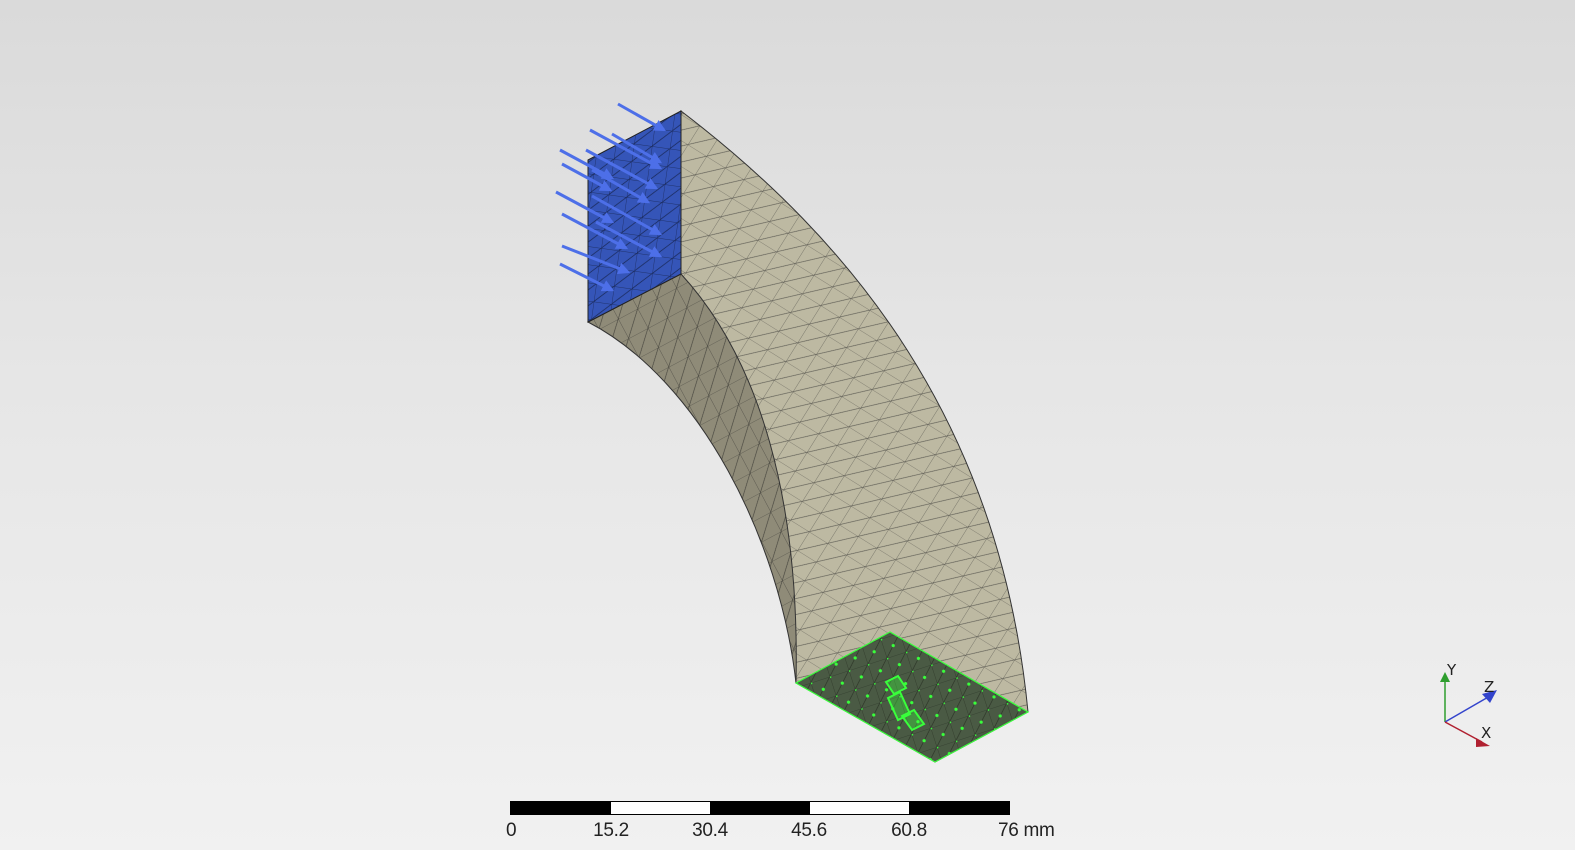 The width and height of the screenshot is (1575, 850). What do you see at coordinates (611, 830) in the screenshot?
I see `scale-label-1: 15.2` at bounding box center [611, 830].